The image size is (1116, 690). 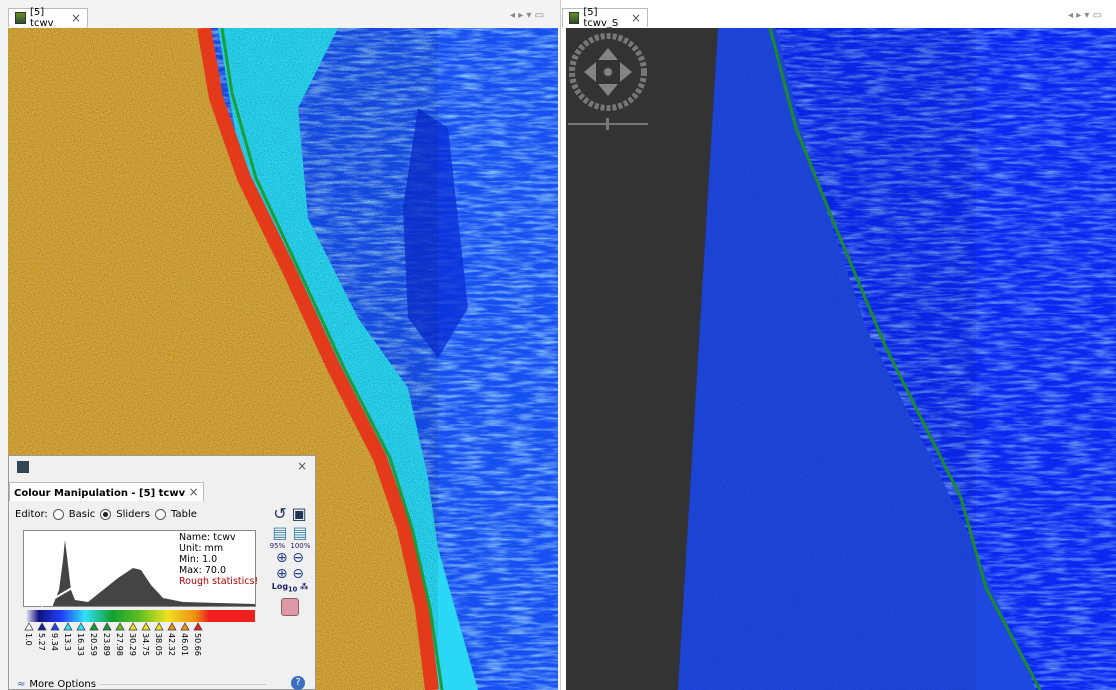 What do you see at coordinates (132, 644) in the screenshot?
I see `slider-label: 30.29` at bounding box center [132, 644].